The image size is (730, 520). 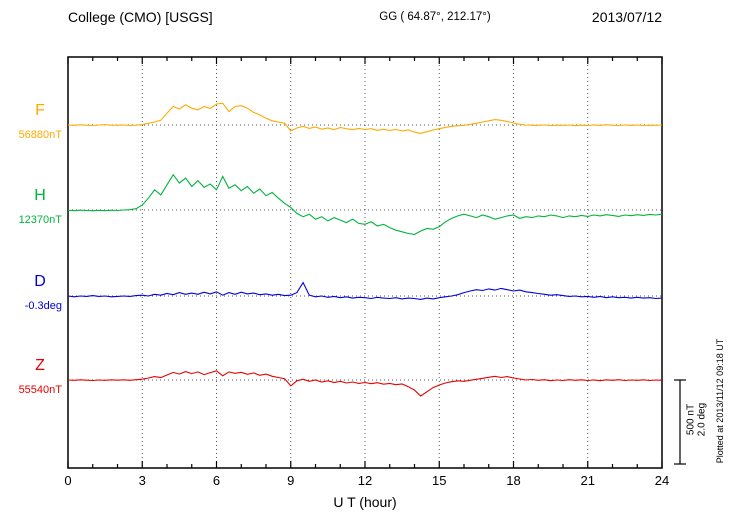 I want to click on x-tick-label: 15, so click(x=439, y=480).